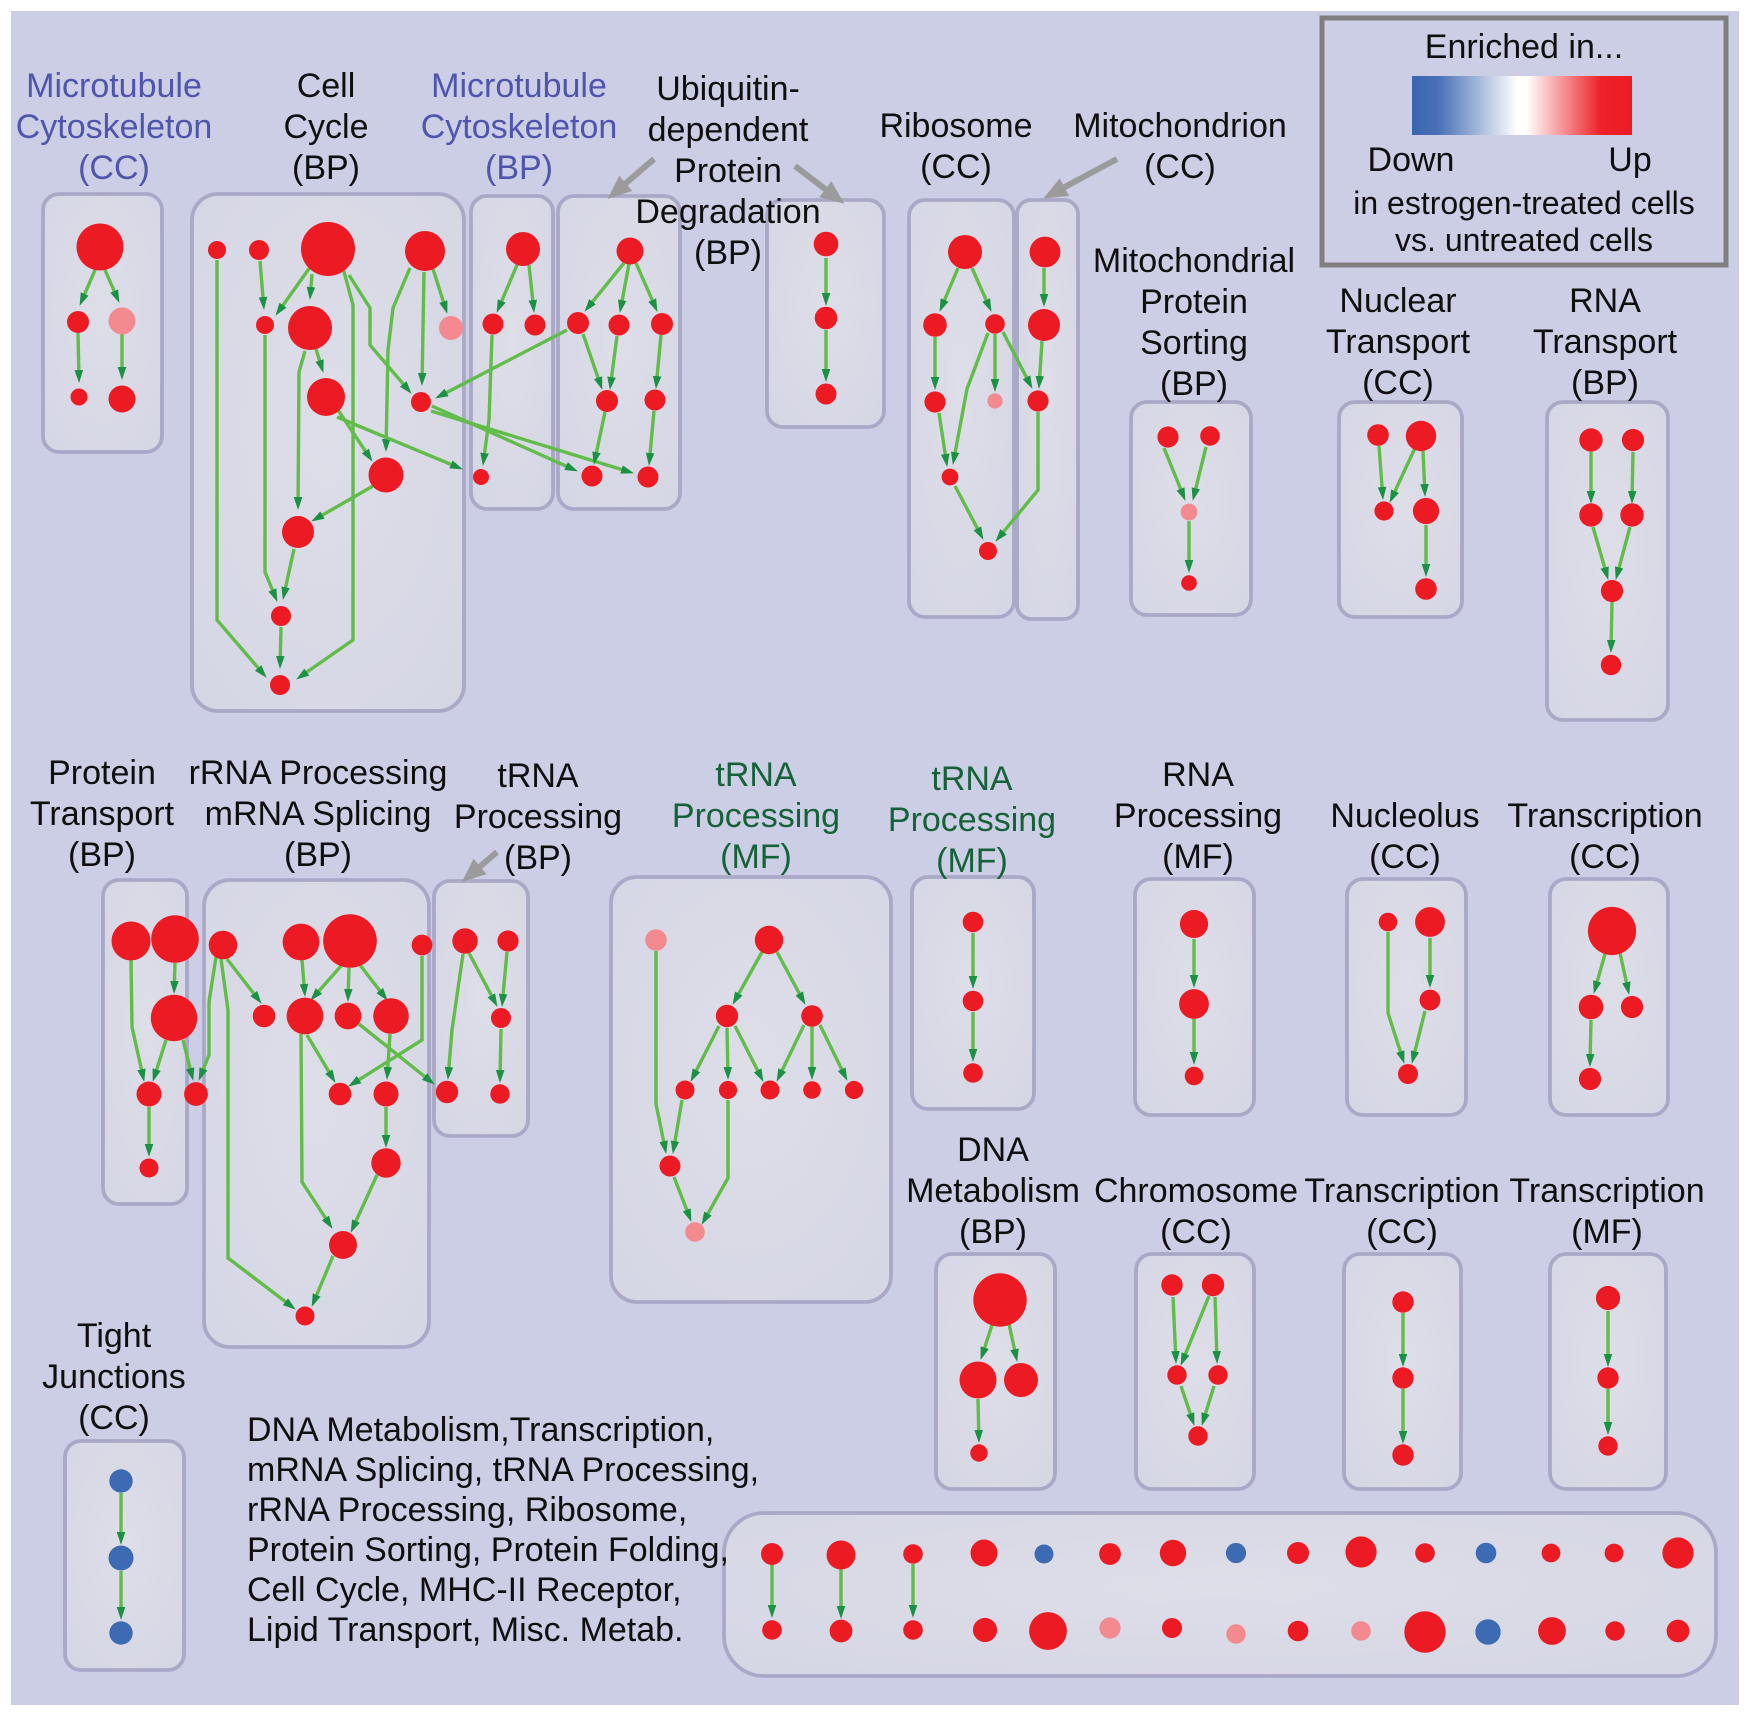 The image size is (1750, 1715). Describe the element at coordinates (1196, 1211) in the screenshot. I see `svg-text:Chromosome(CC): Chromosome (CC)` at that location.